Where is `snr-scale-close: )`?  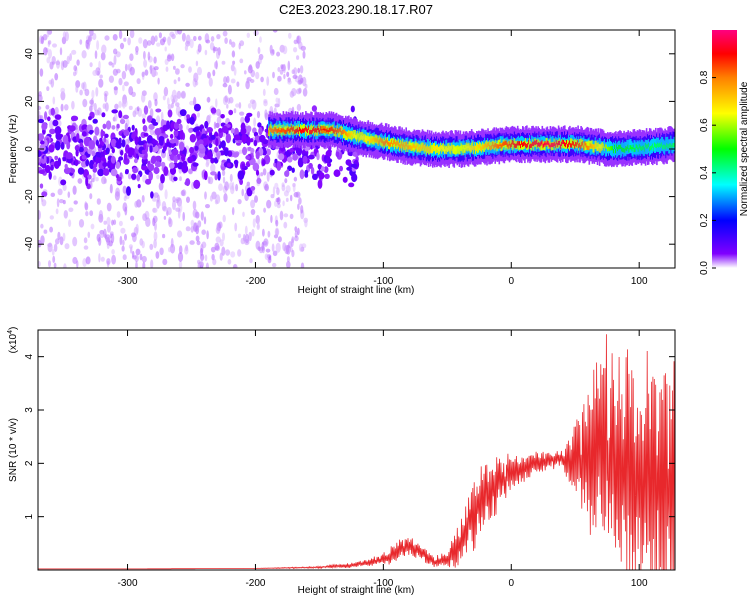 snr-scale-close: ) is located at coordinates (13, 328).